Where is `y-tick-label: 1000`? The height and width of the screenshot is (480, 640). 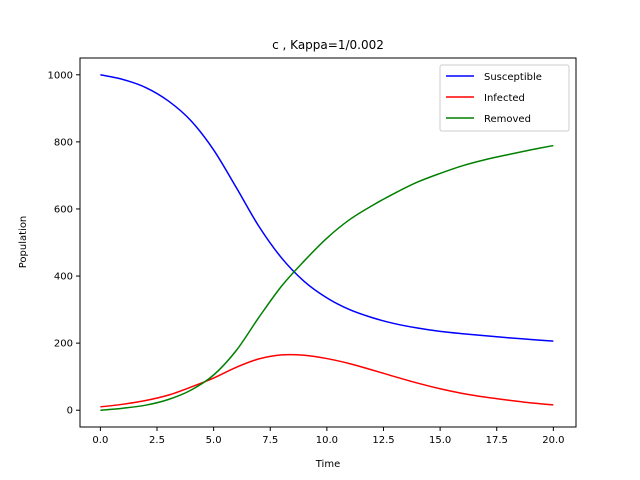
y-tick-label: 1000 is located at coordinates (60, 75).